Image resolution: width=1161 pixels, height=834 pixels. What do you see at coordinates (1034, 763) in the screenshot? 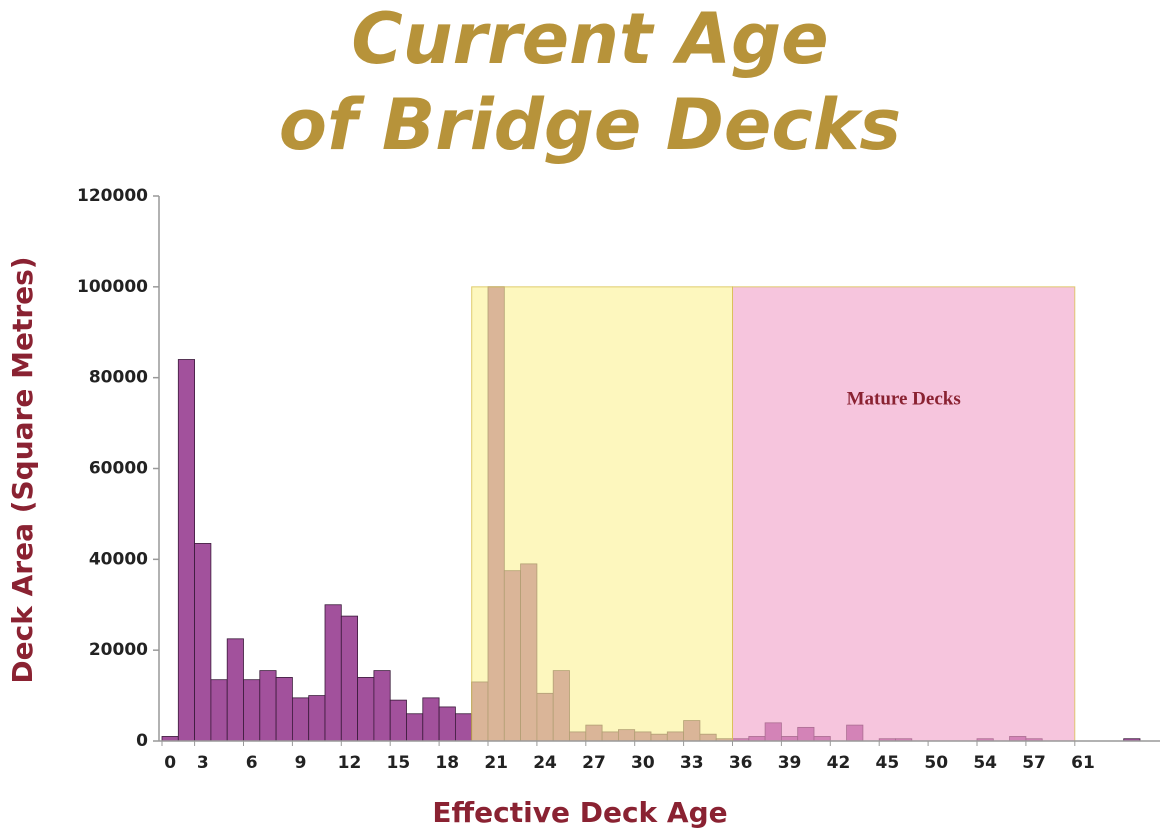
I see `x-tick-label: 57` at bounding box center [1034, 763].